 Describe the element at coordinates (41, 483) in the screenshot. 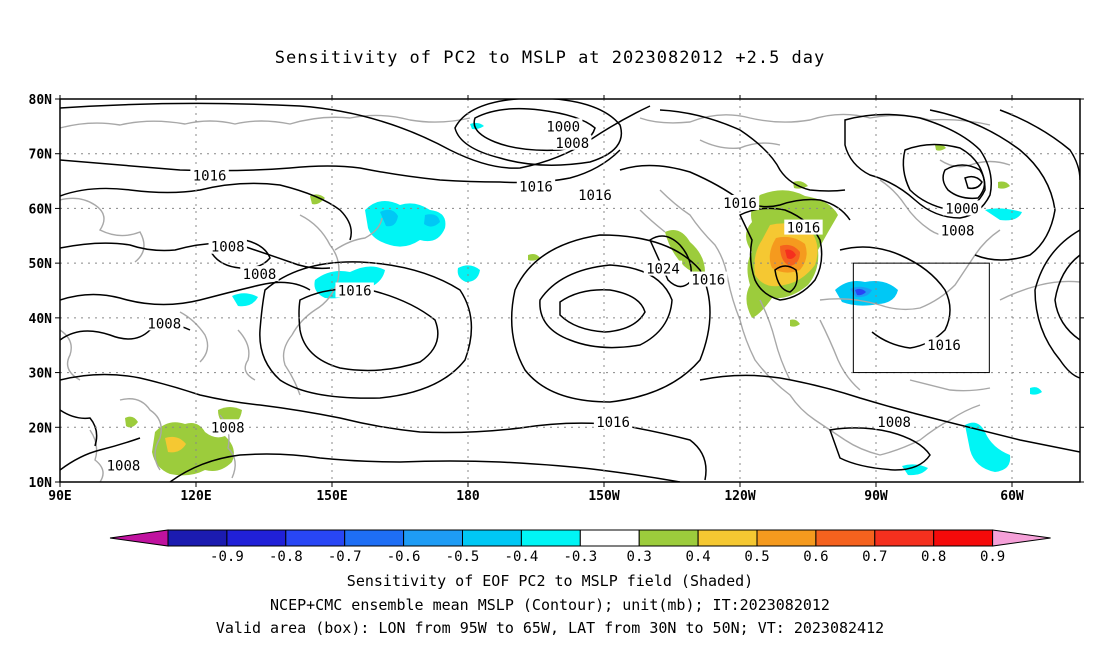

I see `lat-label: 10N` at that location.